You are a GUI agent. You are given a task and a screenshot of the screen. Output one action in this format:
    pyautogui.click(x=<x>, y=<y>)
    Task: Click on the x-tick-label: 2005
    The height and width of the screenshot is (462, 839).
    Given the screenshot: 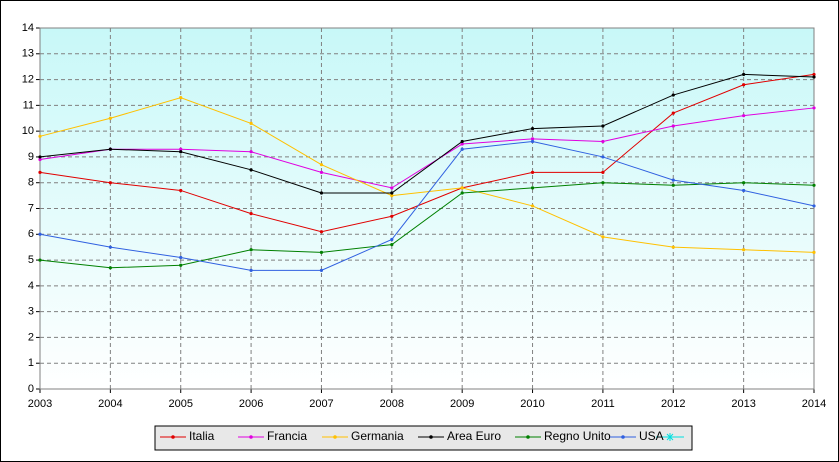 What is the action you would take?
    pyautogui.click(x=180, y=404)
    